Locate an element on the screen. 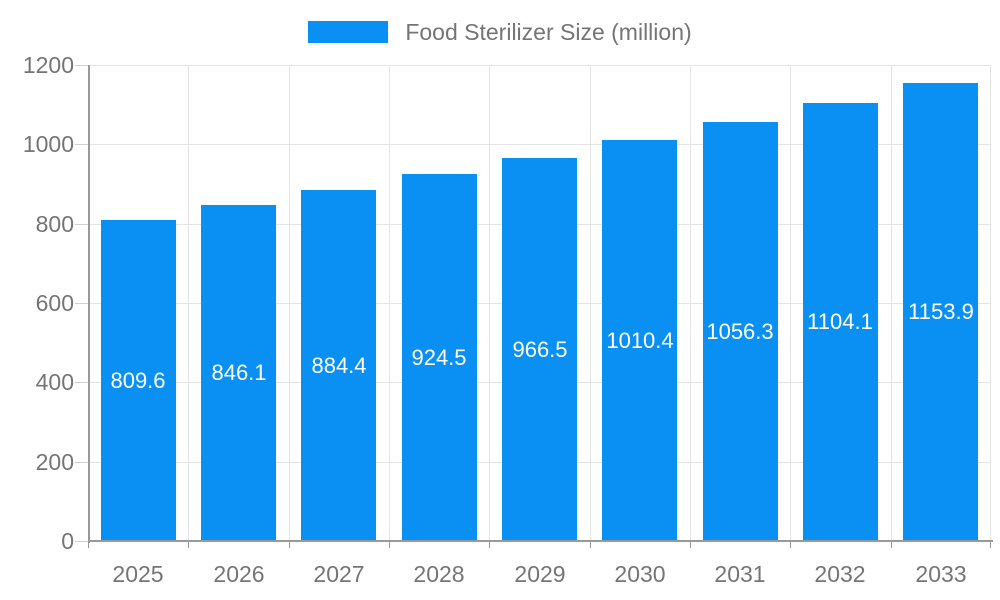 Image resolution: width=1000 pixels, height=600 pixels. bar-2025 is located at coordinates (138, 380).